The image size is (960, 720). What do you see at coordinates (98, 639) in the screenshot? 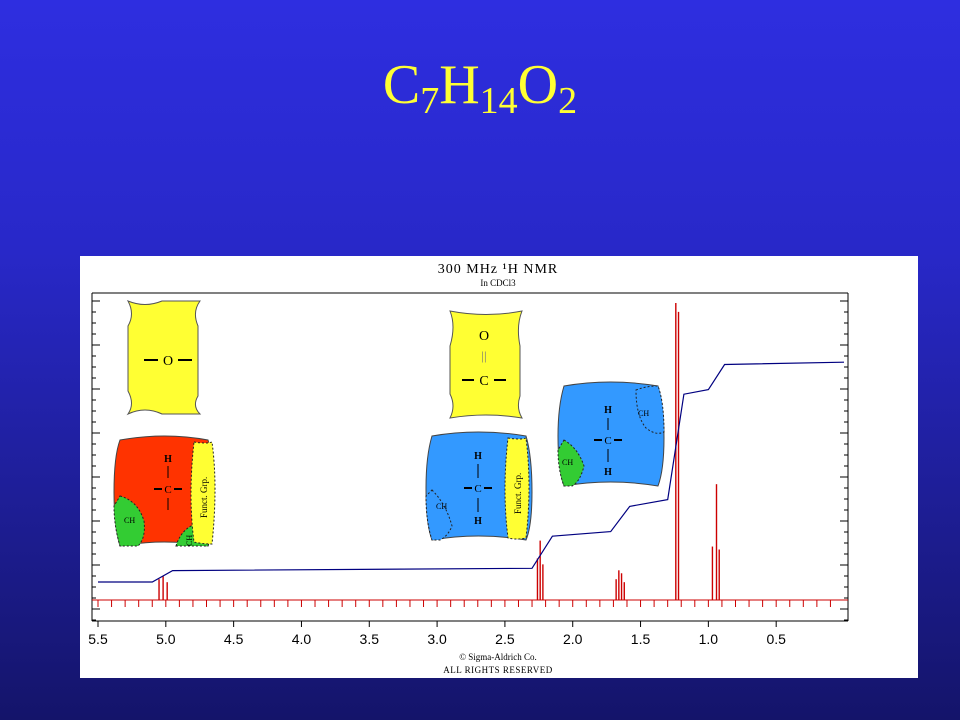
I see `x-tick-label: 5.5` at bounding box center [98, 639].